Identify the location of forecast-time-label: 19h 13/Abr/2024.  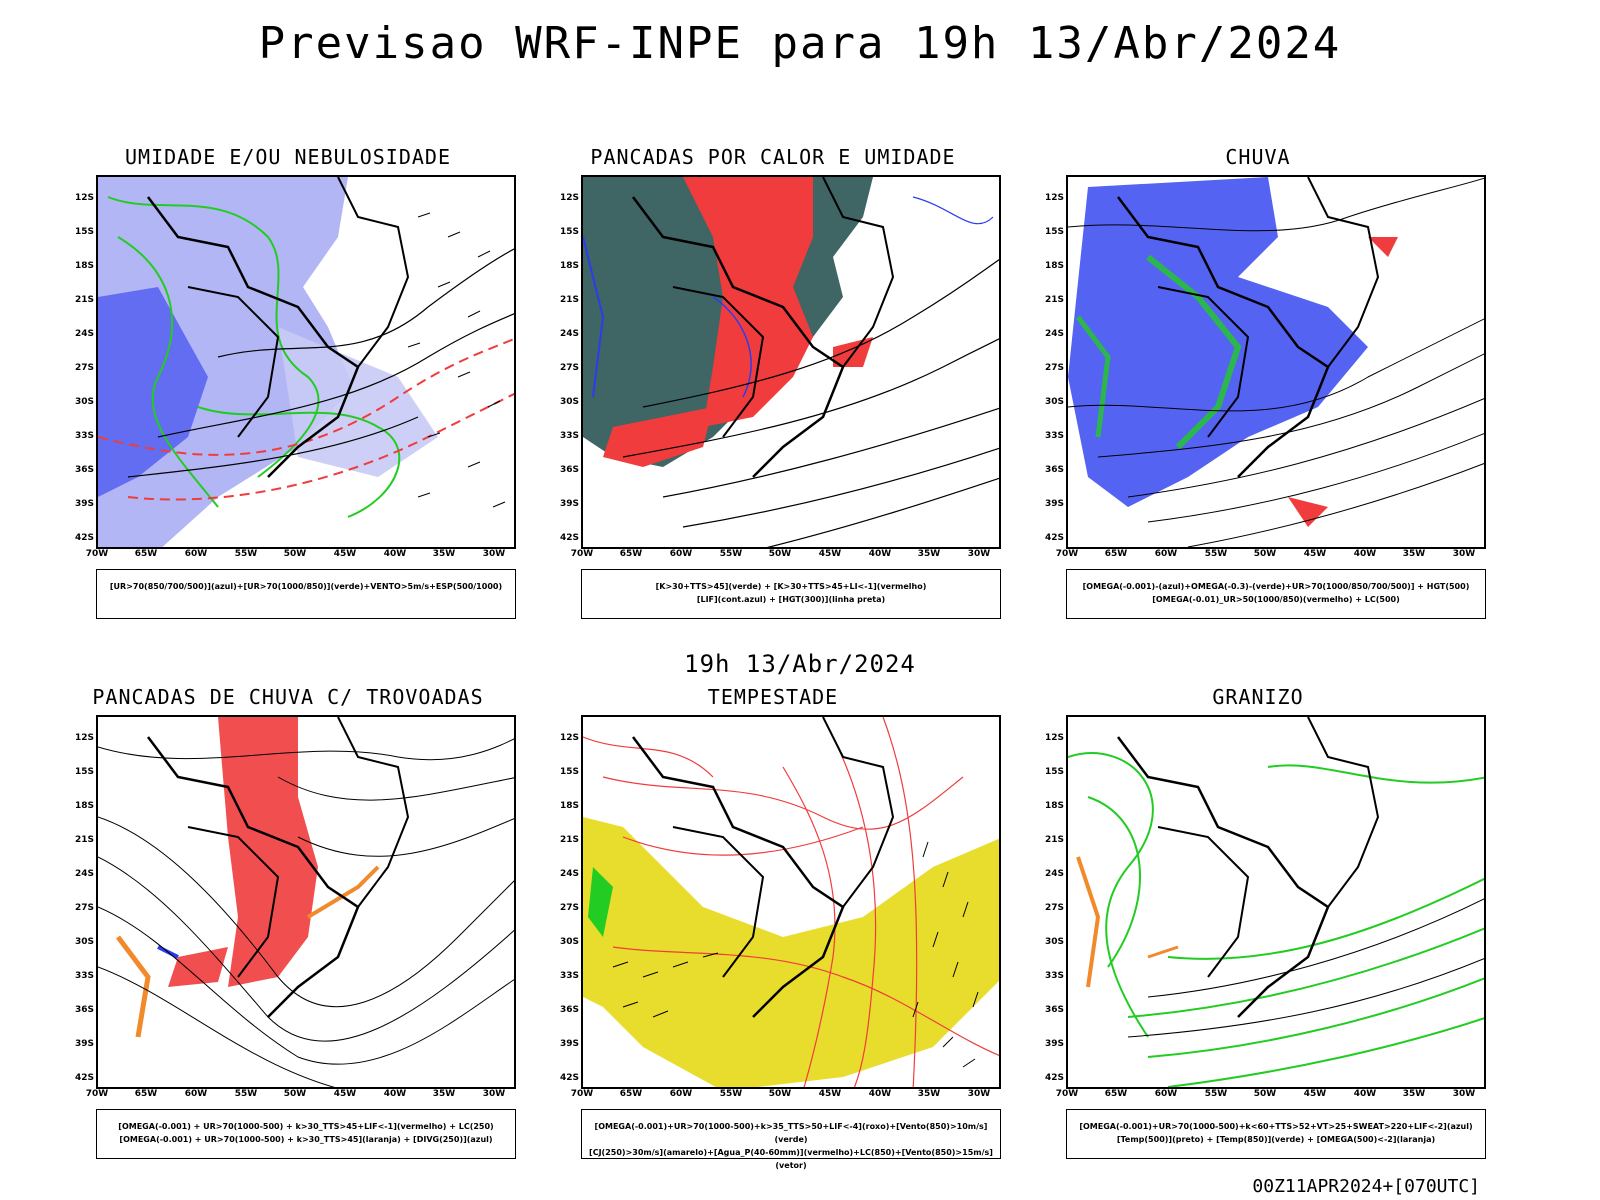
(800, 664).